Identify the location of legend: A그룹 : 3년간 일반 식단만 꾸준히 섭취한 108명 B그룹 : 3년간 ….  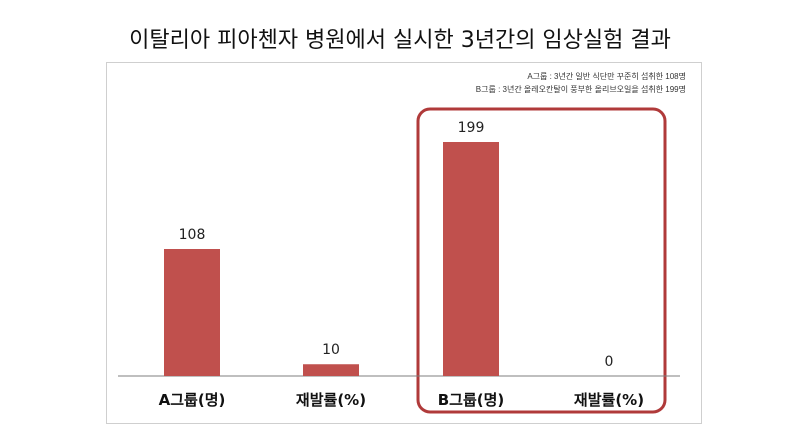
(508, 83).